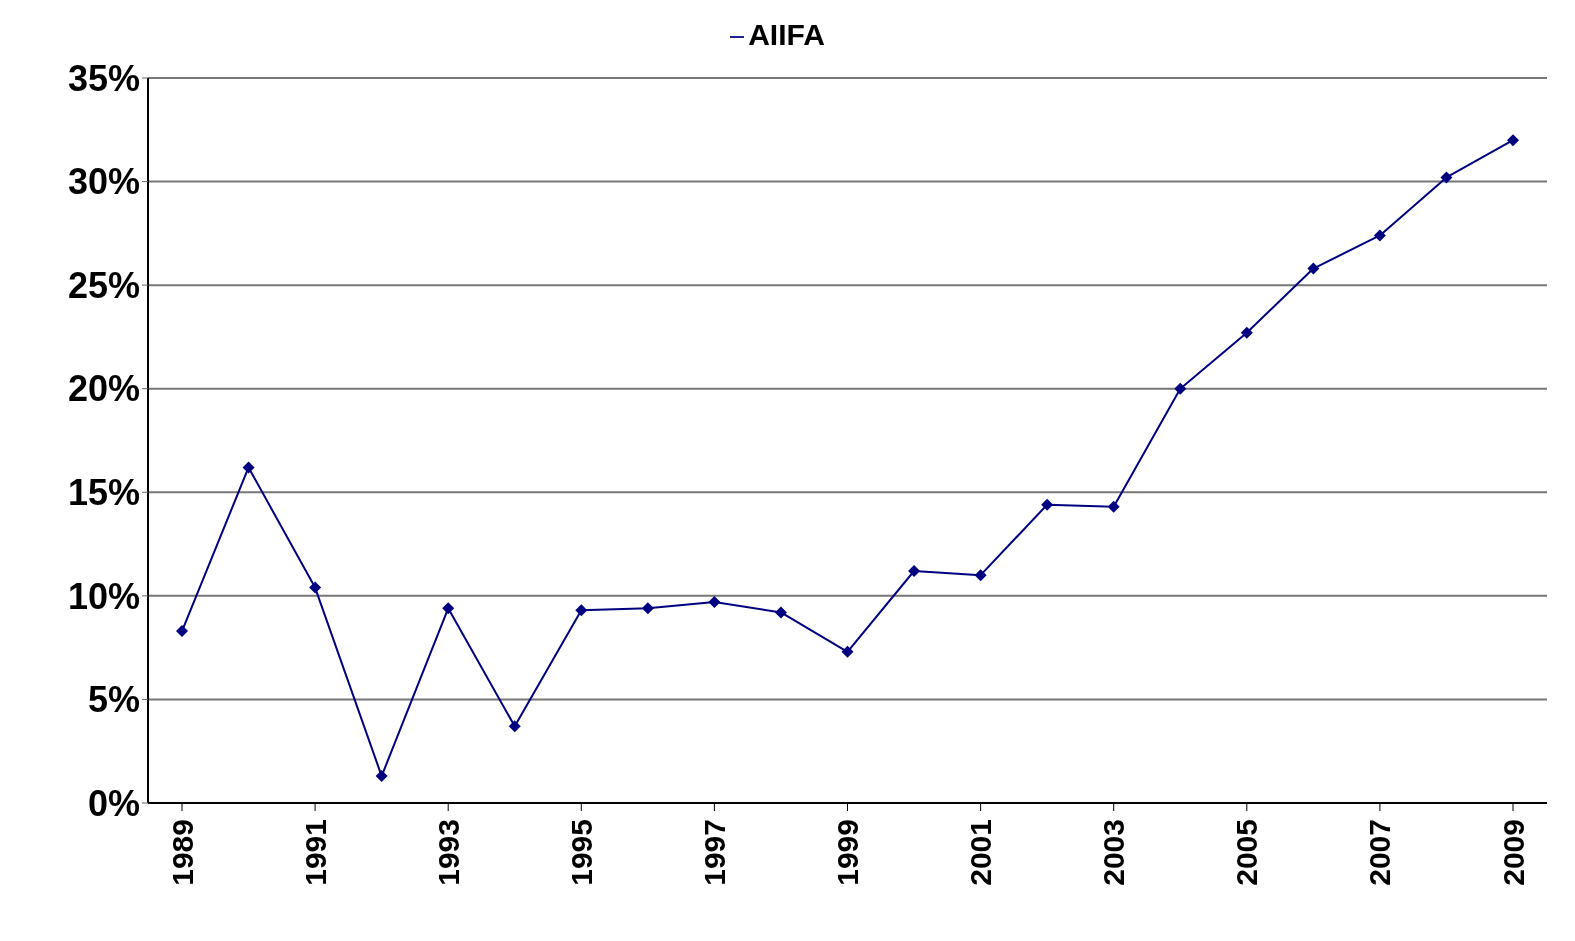  What do you see at coordinates (714, 852) in the screenshot?
I see `x-tick-label: 1997` at bounding box center [714, 852].